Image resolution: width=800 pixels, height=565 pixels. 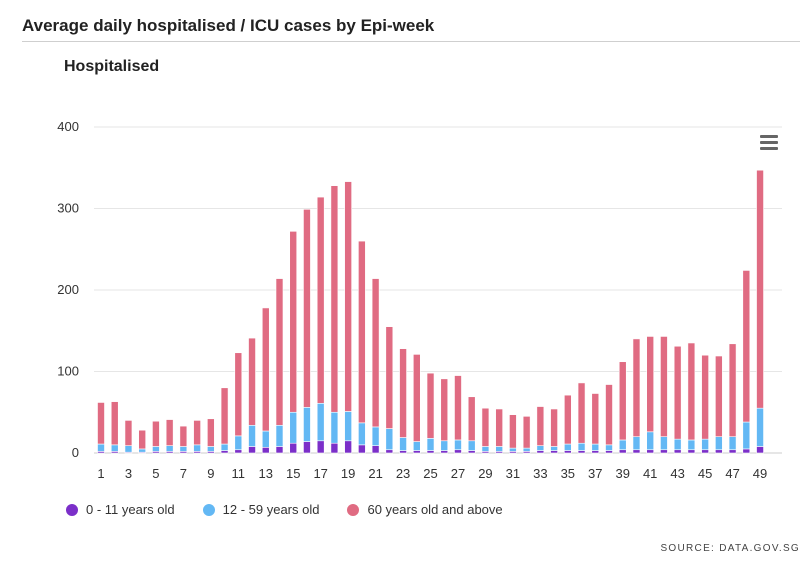 I want to click on hamburger-menu-icon, so click(x=769, y=143).